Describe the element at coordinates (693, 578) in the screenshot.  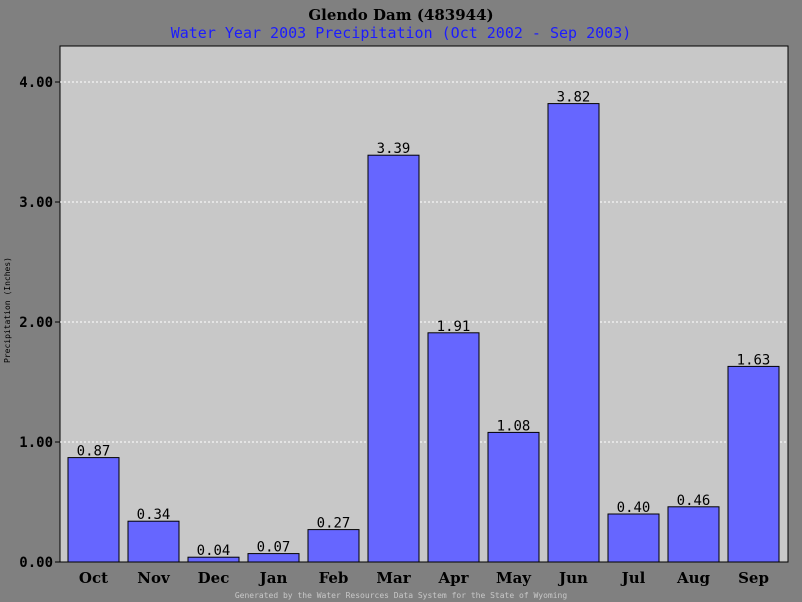
I see `x-tick-label-aug: Aug` at that location.